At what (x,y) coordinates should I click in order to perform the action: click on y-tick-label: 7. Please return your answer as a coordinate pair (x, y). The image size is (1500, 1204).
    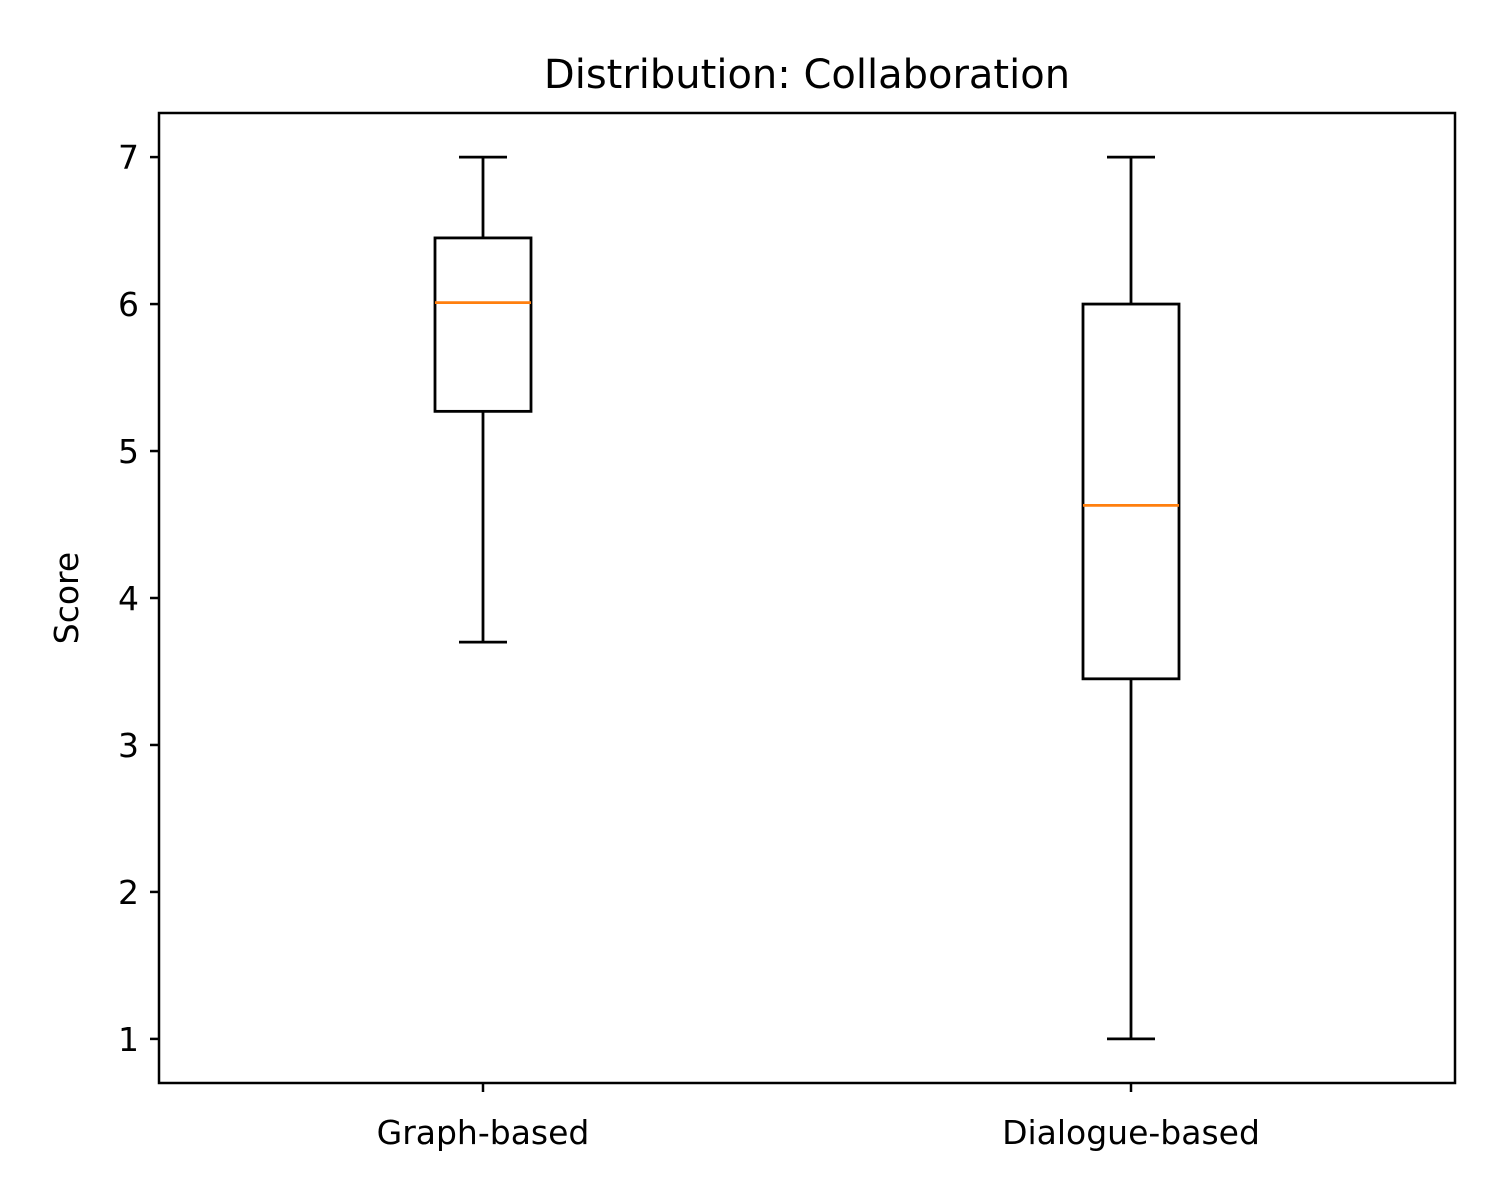
    Looking at the image, I should click on (128, 157).